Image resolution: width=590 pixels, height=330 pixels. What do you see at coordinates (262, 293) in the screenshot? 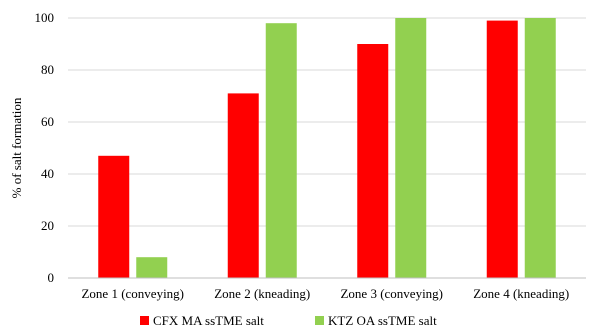
I see `x-category-label: Zone 2 (kneading)` at bounding box center [262, 293].